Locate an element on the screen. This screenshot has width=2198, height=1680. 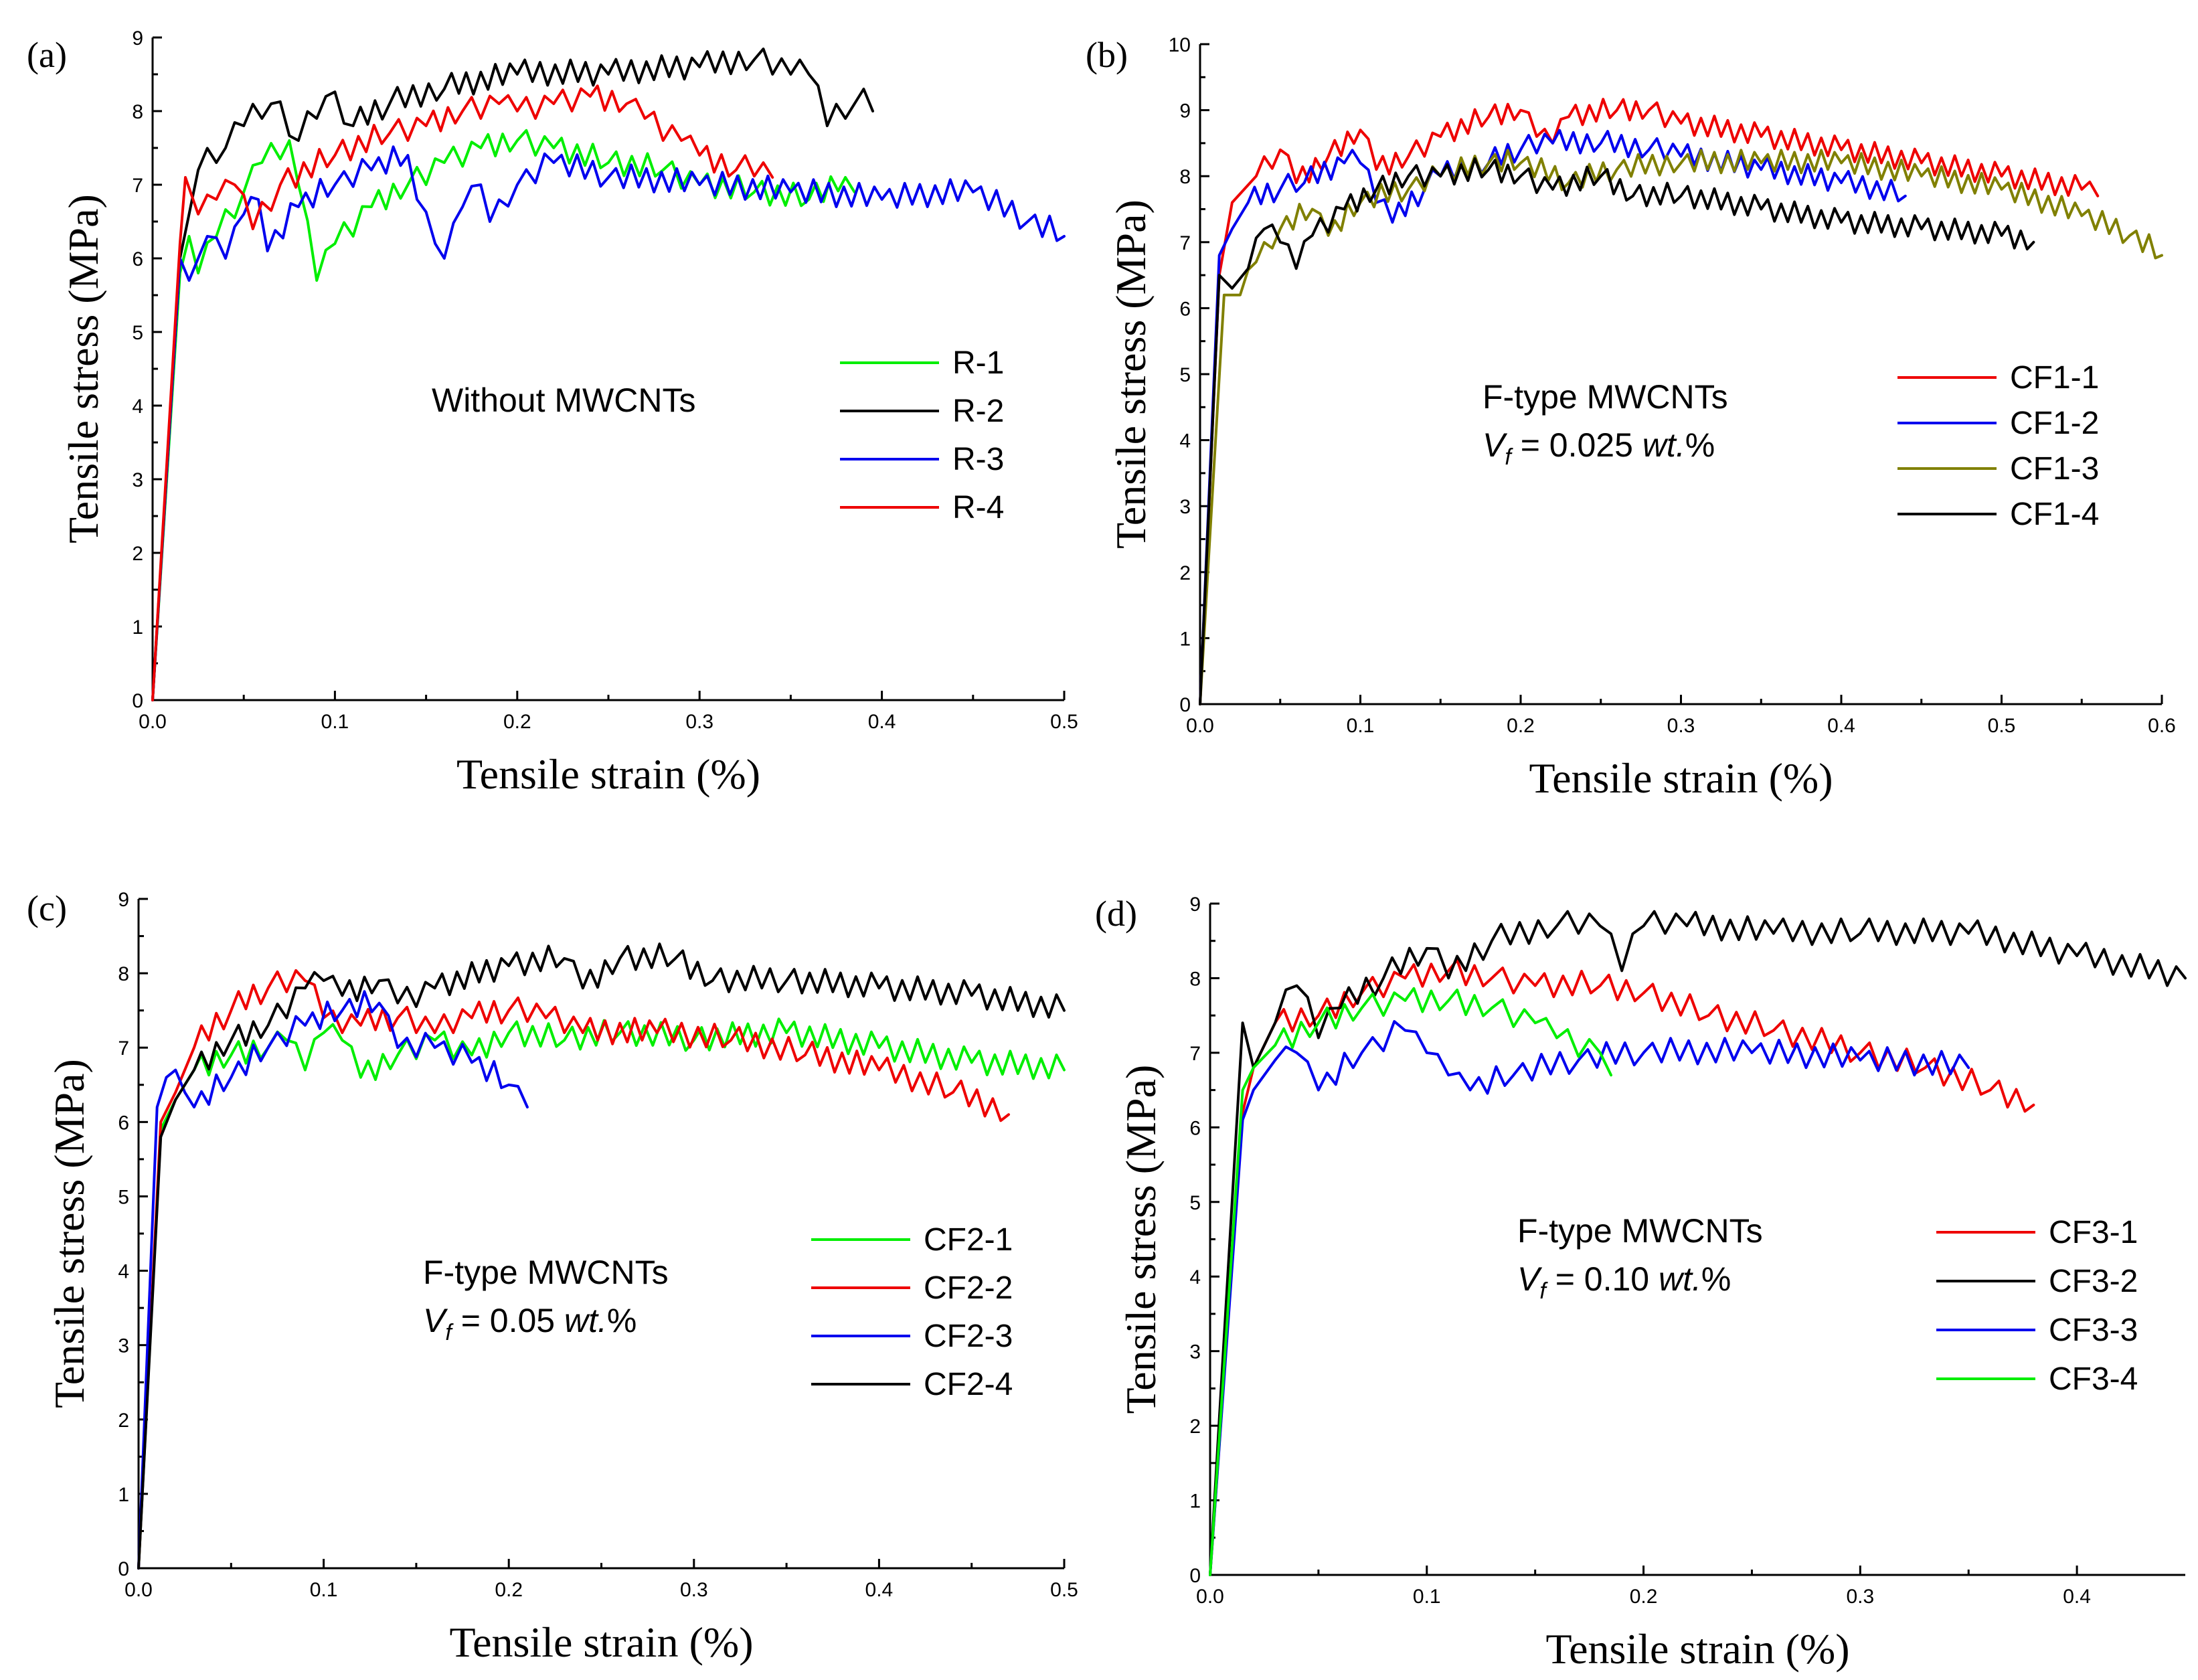
legend: CF1-1 CF1-2 CF1-3 CF1-4 is located at coordinates (1998, 446).